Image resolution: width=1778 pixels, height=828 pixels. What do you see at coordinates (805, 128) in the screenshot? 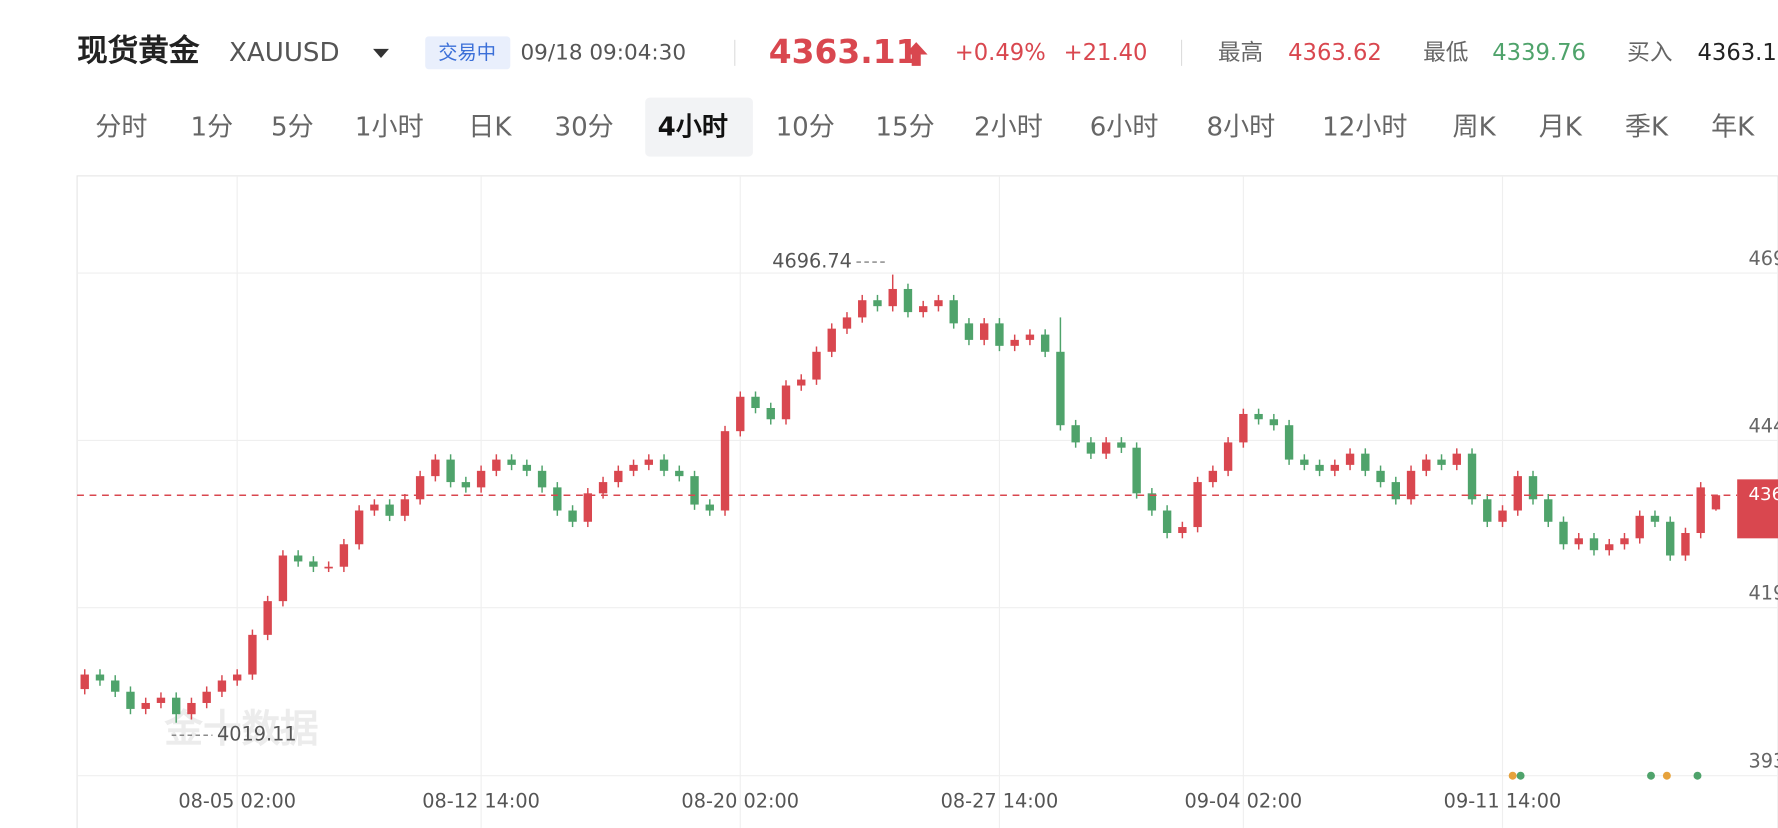
I see `tab: 10分` at bounding box center [805, 128].